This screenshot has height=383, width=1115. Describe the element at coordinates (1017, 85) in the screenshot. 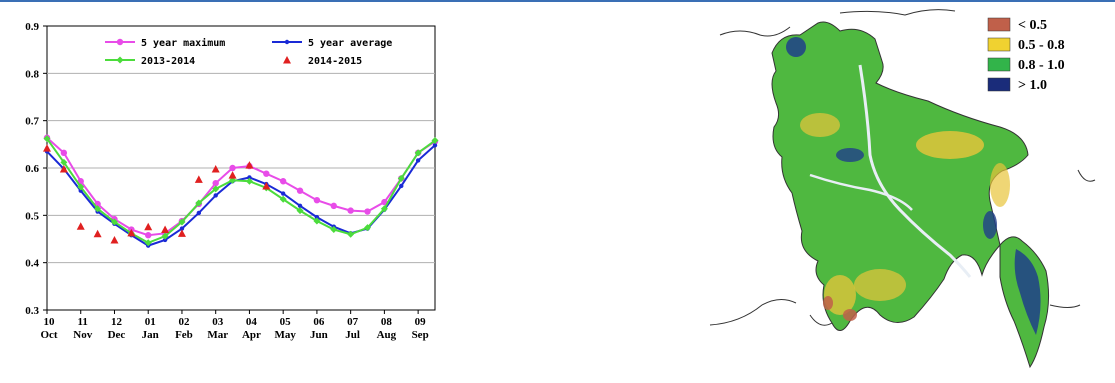

I see `map-legend-item: > 1.0` at that location.